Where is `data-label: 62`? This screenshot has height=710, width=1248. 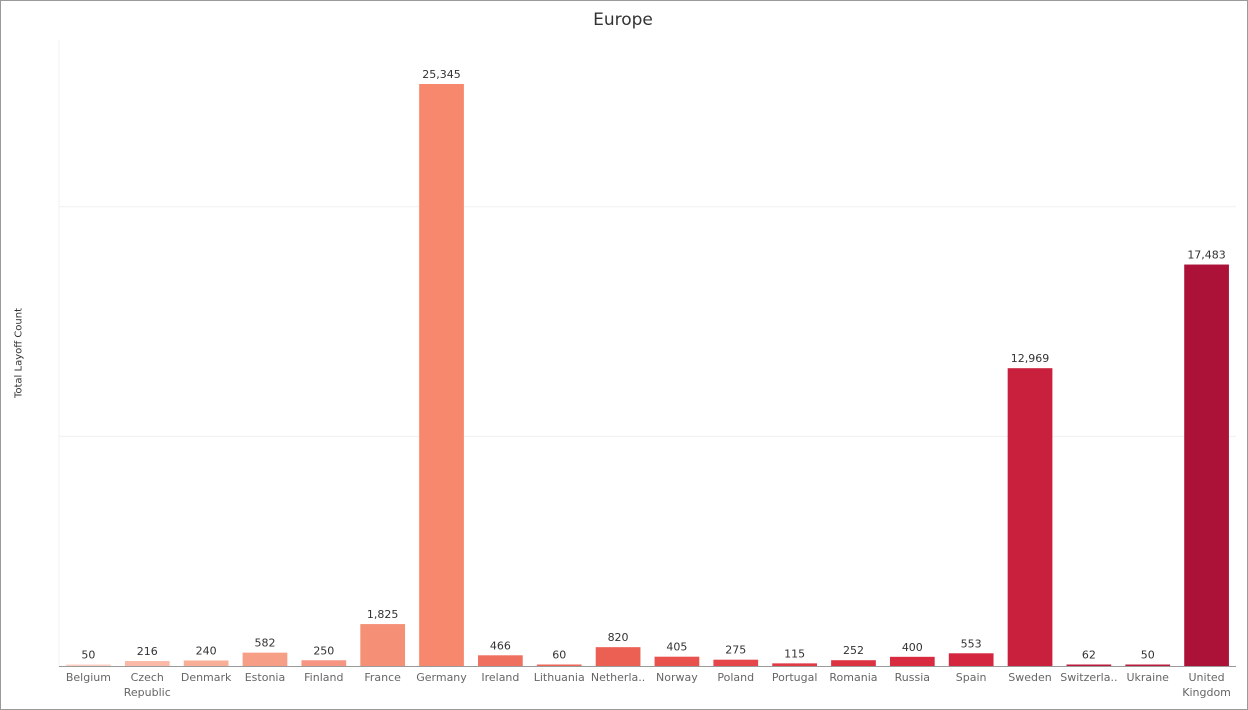 data-label: 62 is located at coordinates (1089, 655).